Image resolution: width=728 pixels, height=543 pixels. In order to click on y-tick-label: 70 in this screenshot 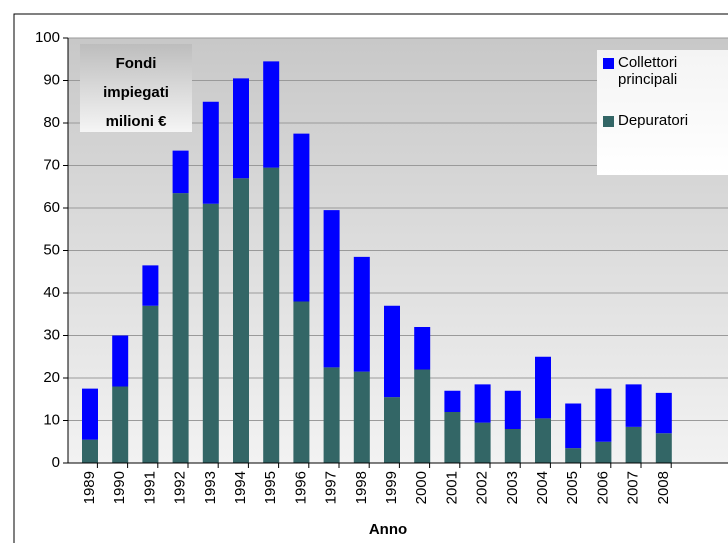, I will do `click(51, 164)`.